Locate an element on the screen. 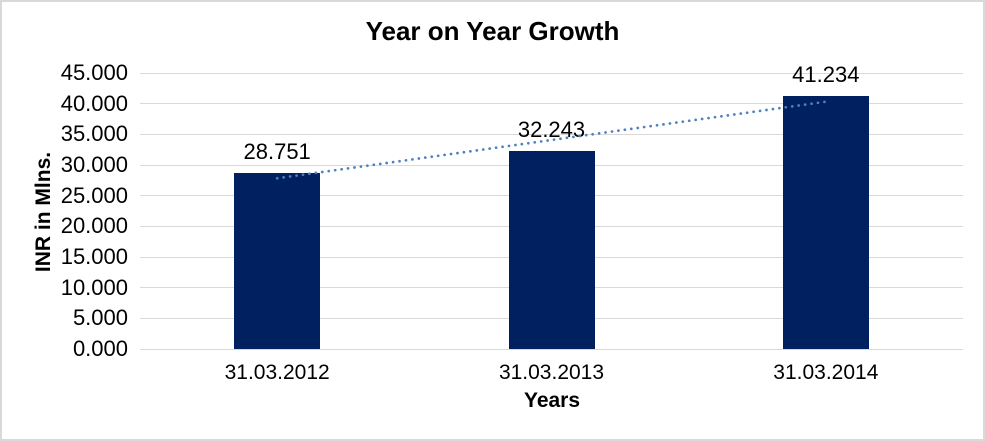 The width and height of the screenshot is (985, 441). x-tick-label: 31.03.2012 is located at coordinates (277, 372).